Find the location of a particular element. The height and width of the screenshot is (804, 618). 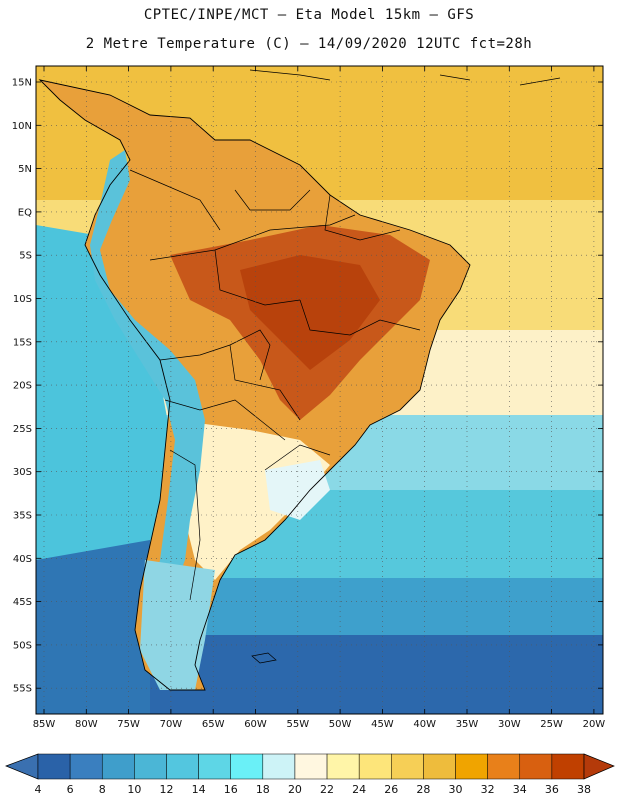

lon-label: 35W is located at coordinates (467, 724).